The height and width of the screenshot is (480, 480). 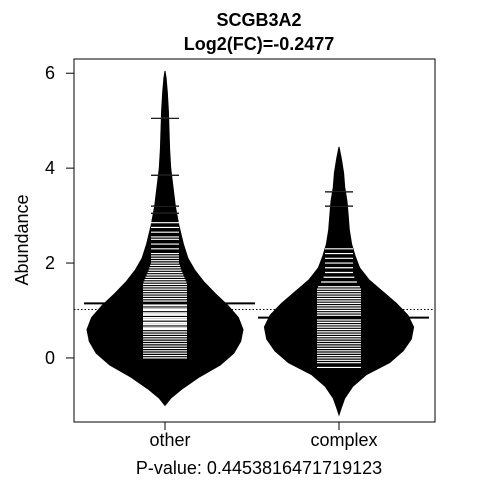 I want to click on y-tick-label: 0, so click(x=50, y=358).